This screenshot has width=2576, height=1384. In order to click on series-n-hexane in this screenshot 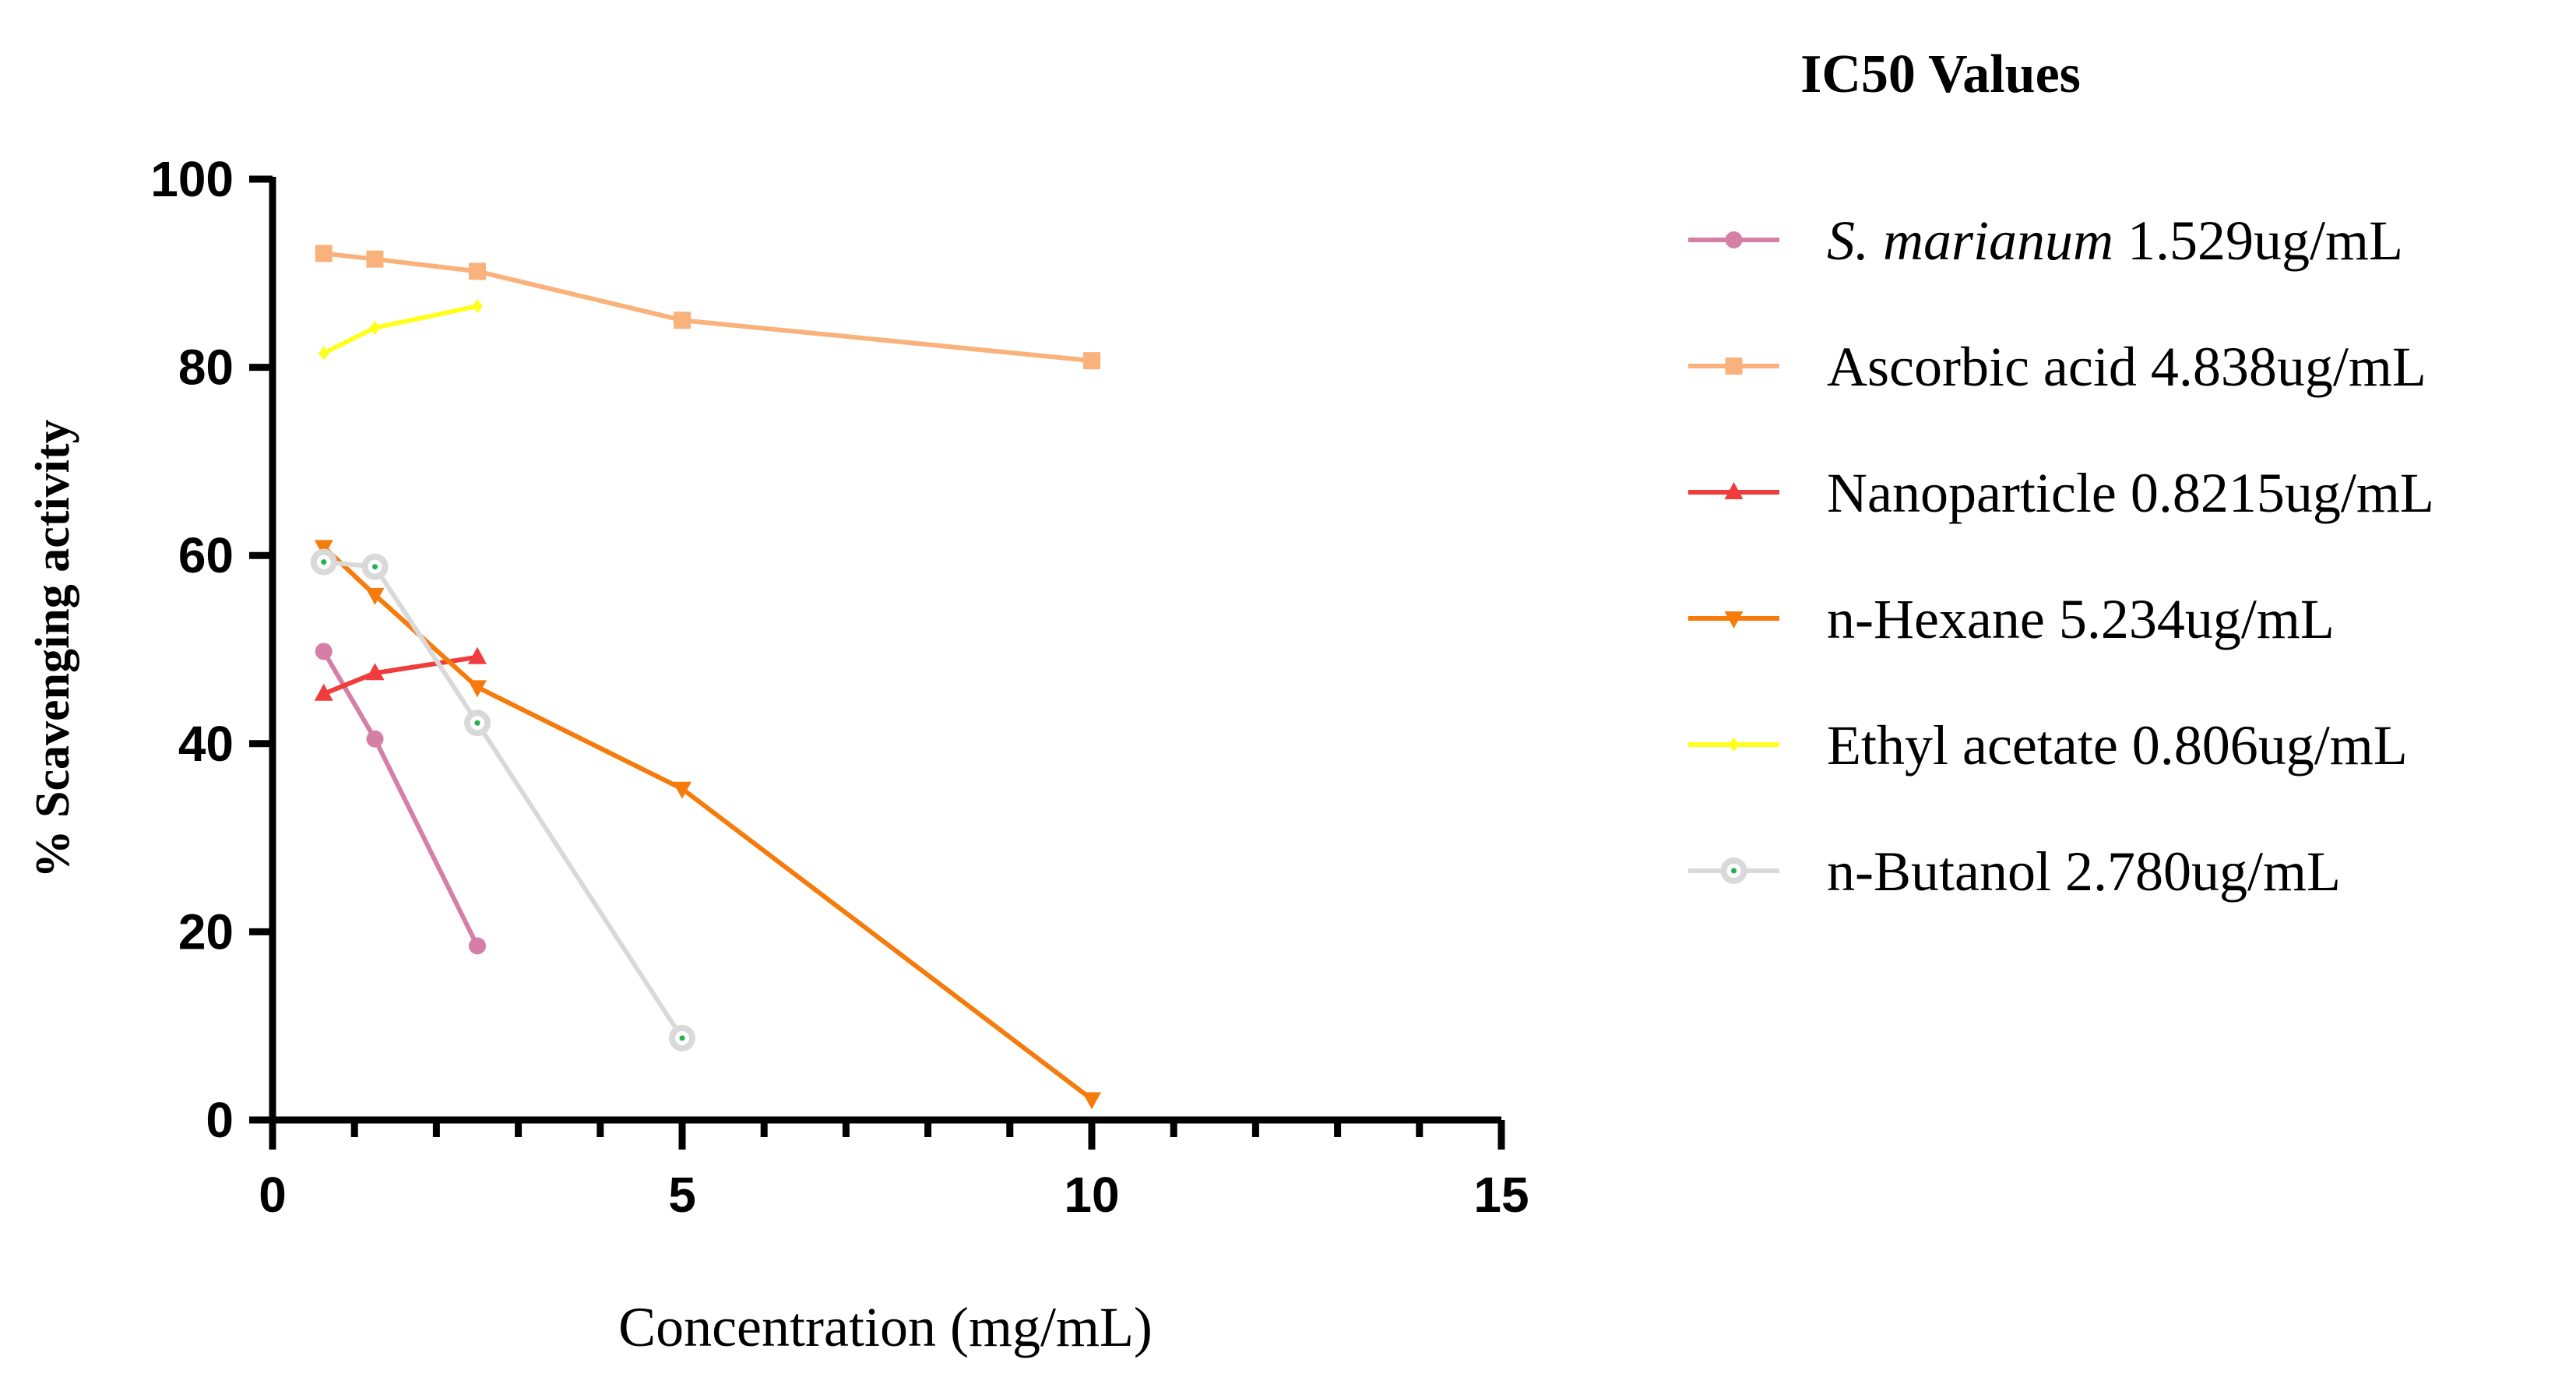, I will do `click(707, 825)`.